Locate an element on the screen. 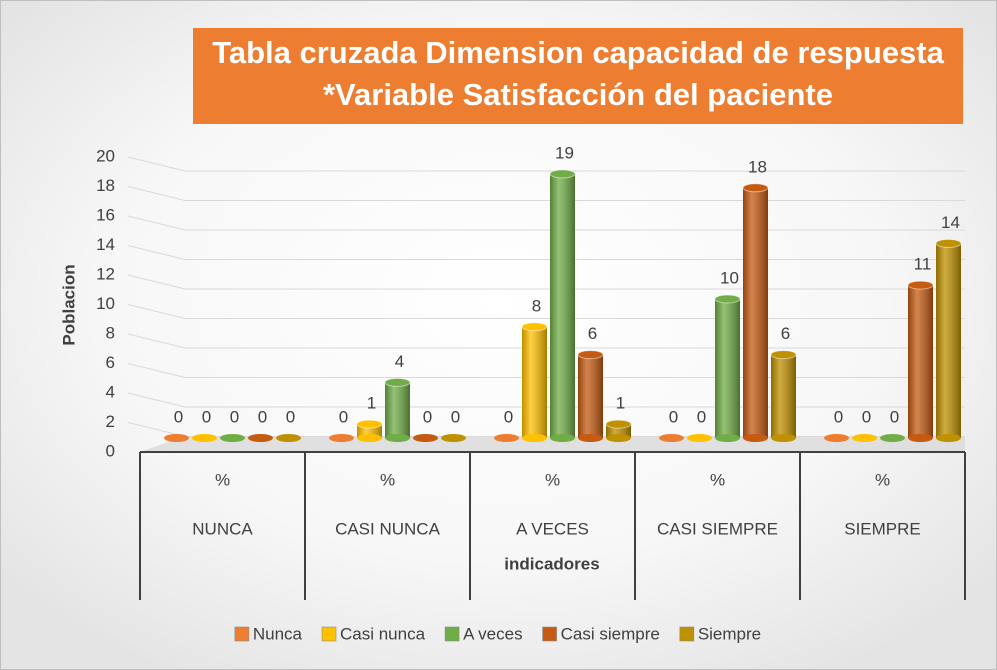 This screenshot has height=670, width=997. group-label: SIEMPRE is located at coordinates (882, 528).